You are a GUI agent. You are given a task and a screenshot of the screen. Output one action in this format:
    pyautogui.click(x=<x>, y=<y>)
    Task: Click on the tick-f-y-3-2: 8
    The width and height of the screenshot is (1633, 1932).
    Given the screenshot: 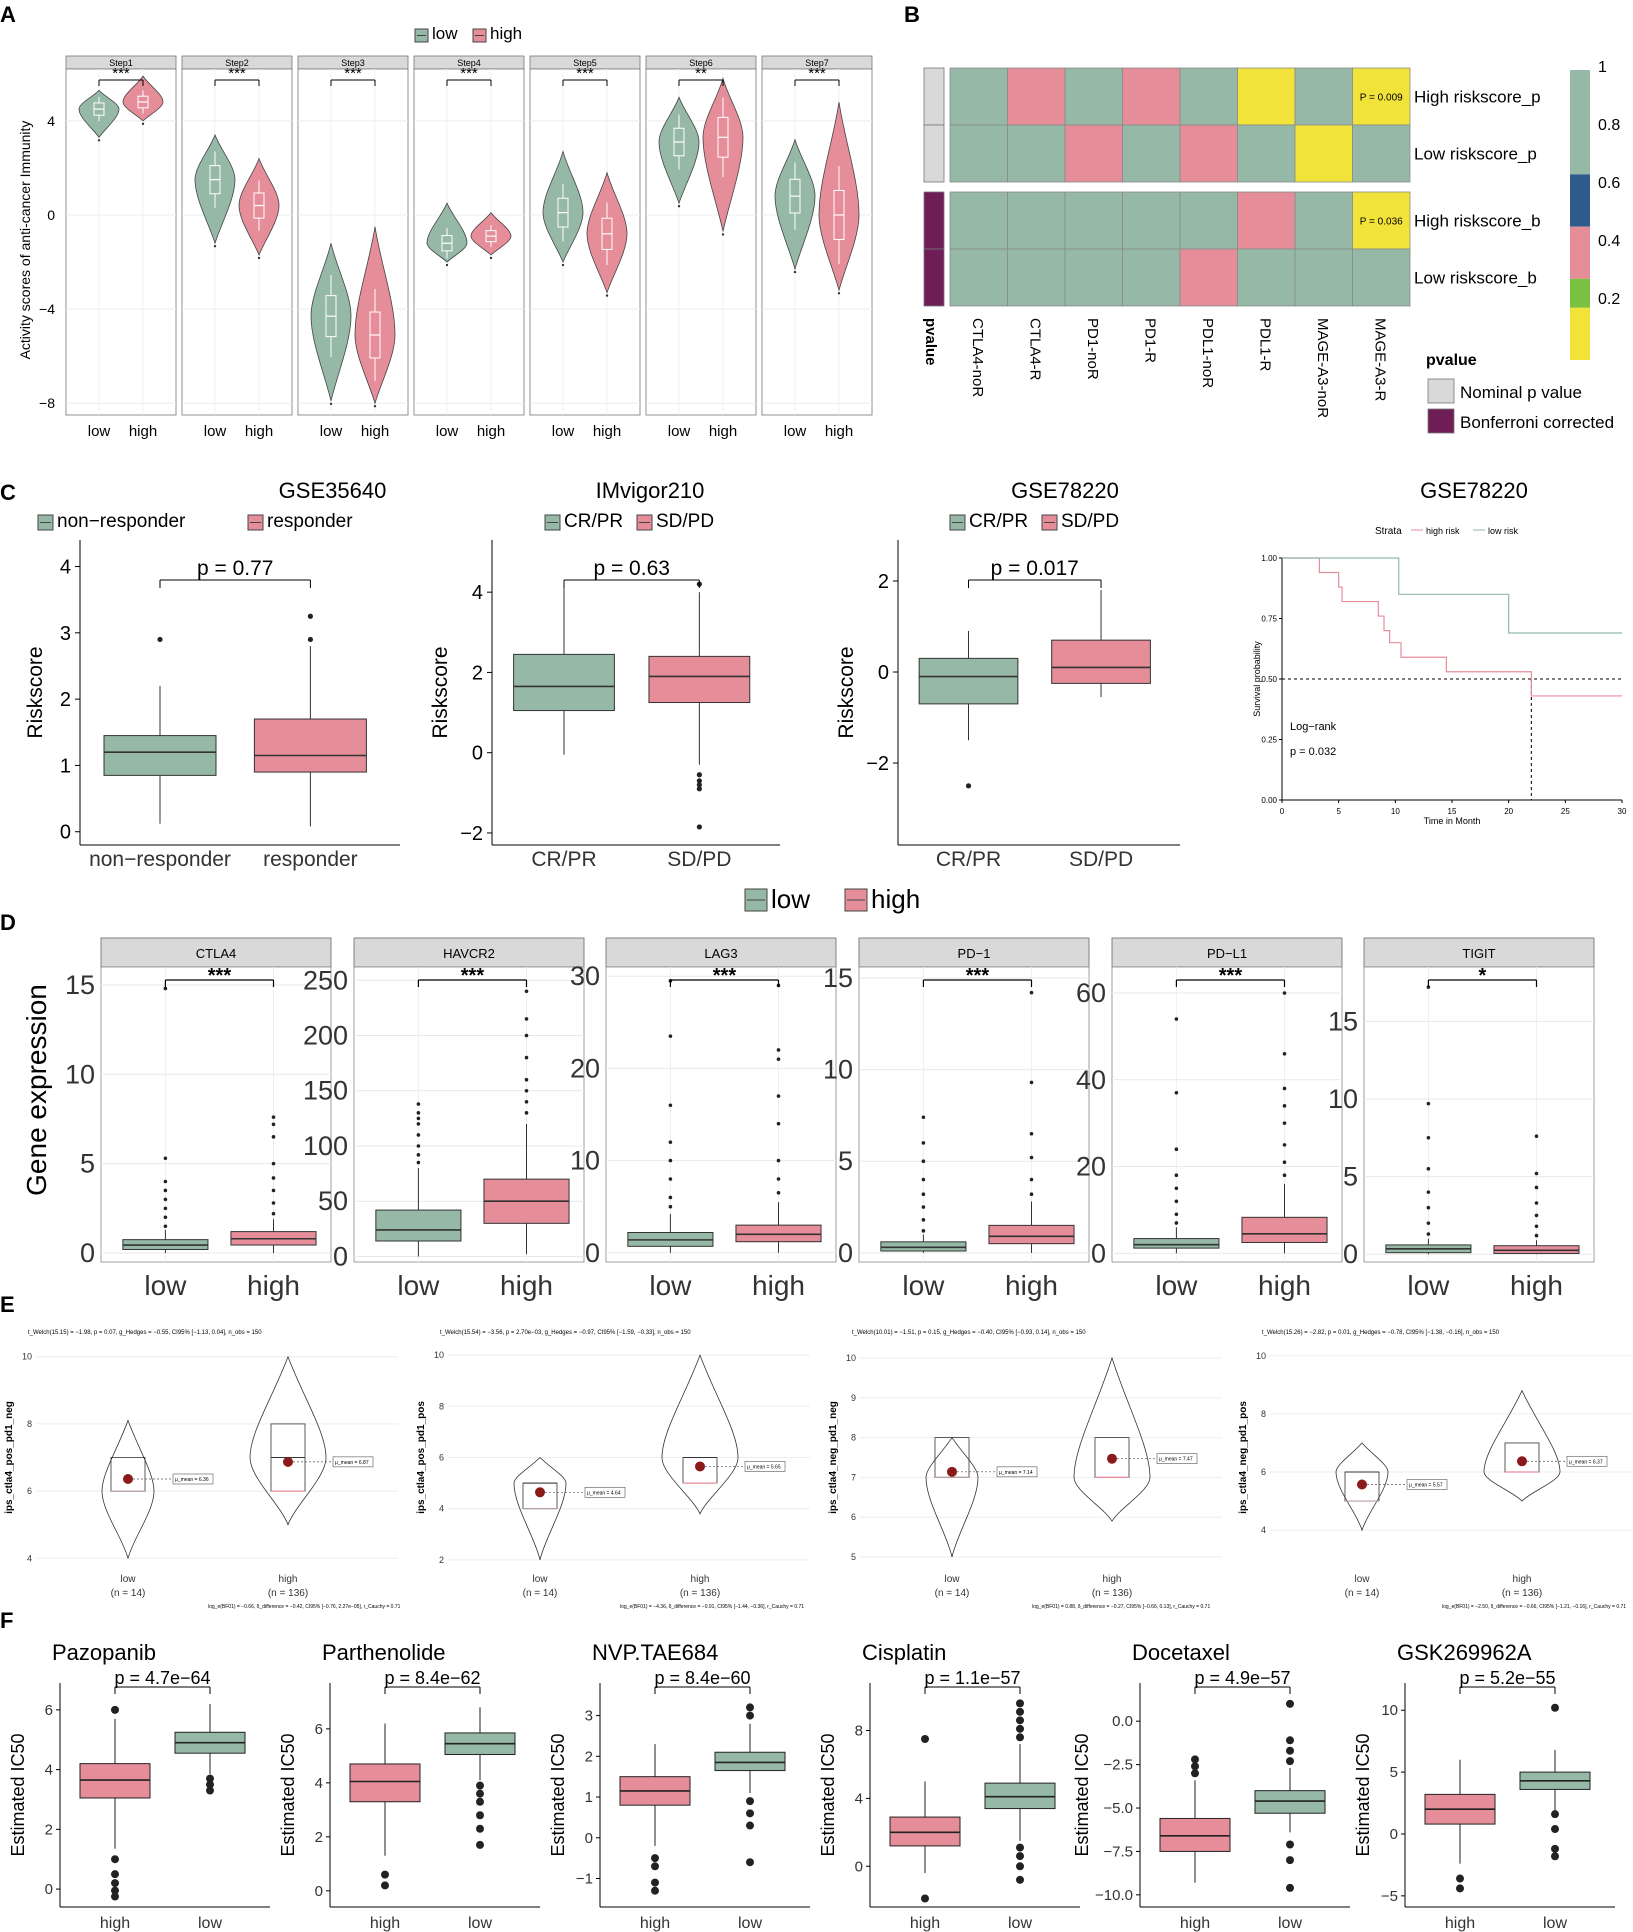 What is the action you would take?
    pyautogui.click(x=859, y=1731)
    